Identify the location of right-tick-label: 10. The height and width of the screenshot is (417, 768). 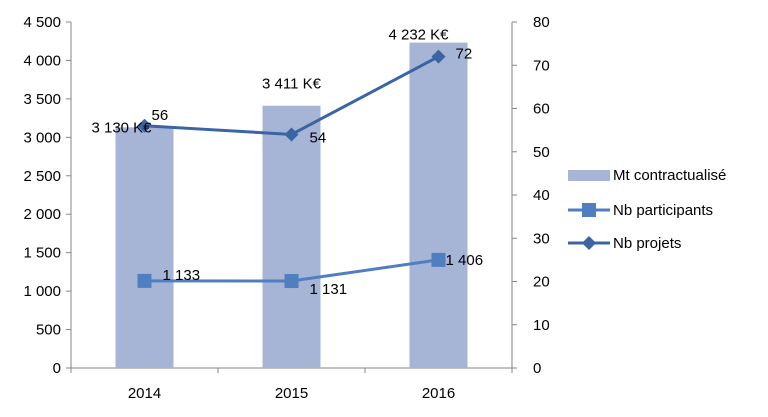
(541, 325).